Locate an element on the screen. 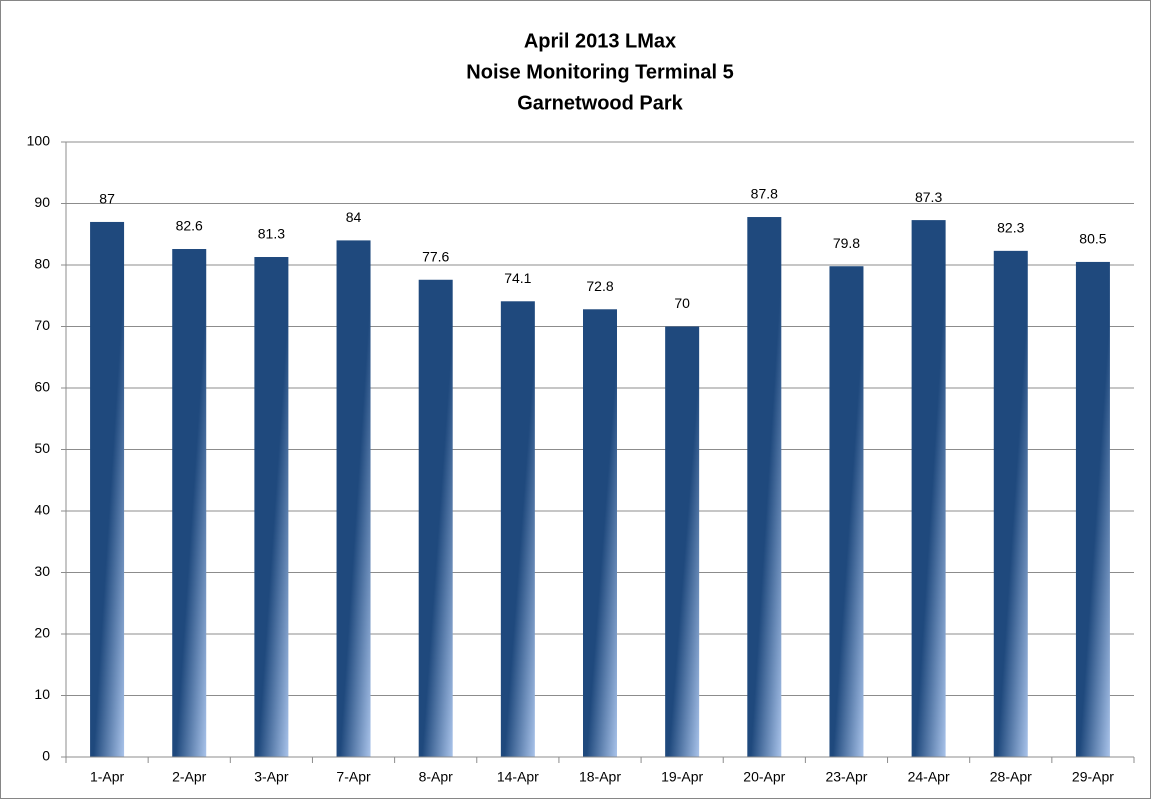  y-tick-label: 60 is located at coordinates (42, 387).